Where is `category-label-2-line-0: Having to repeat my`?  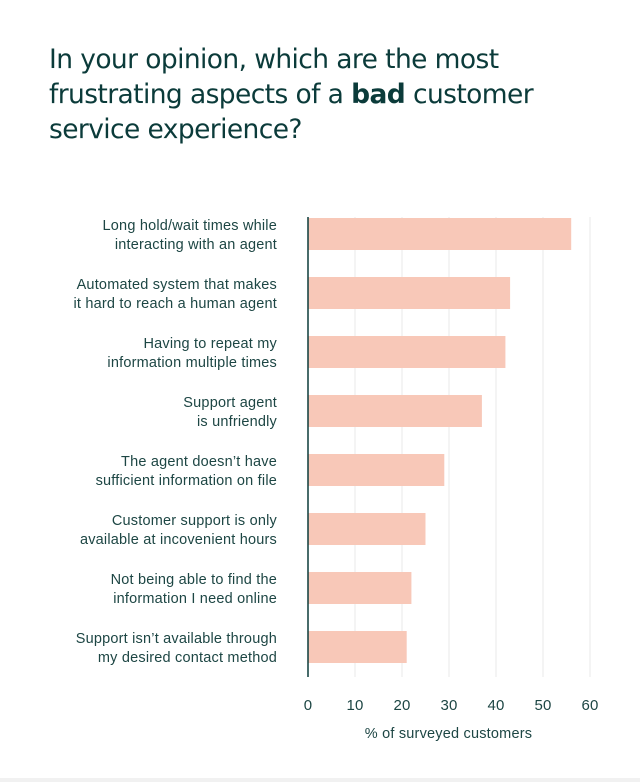 category-label-2-line-0: Having to repeat my is located at coordinates (210, 344).